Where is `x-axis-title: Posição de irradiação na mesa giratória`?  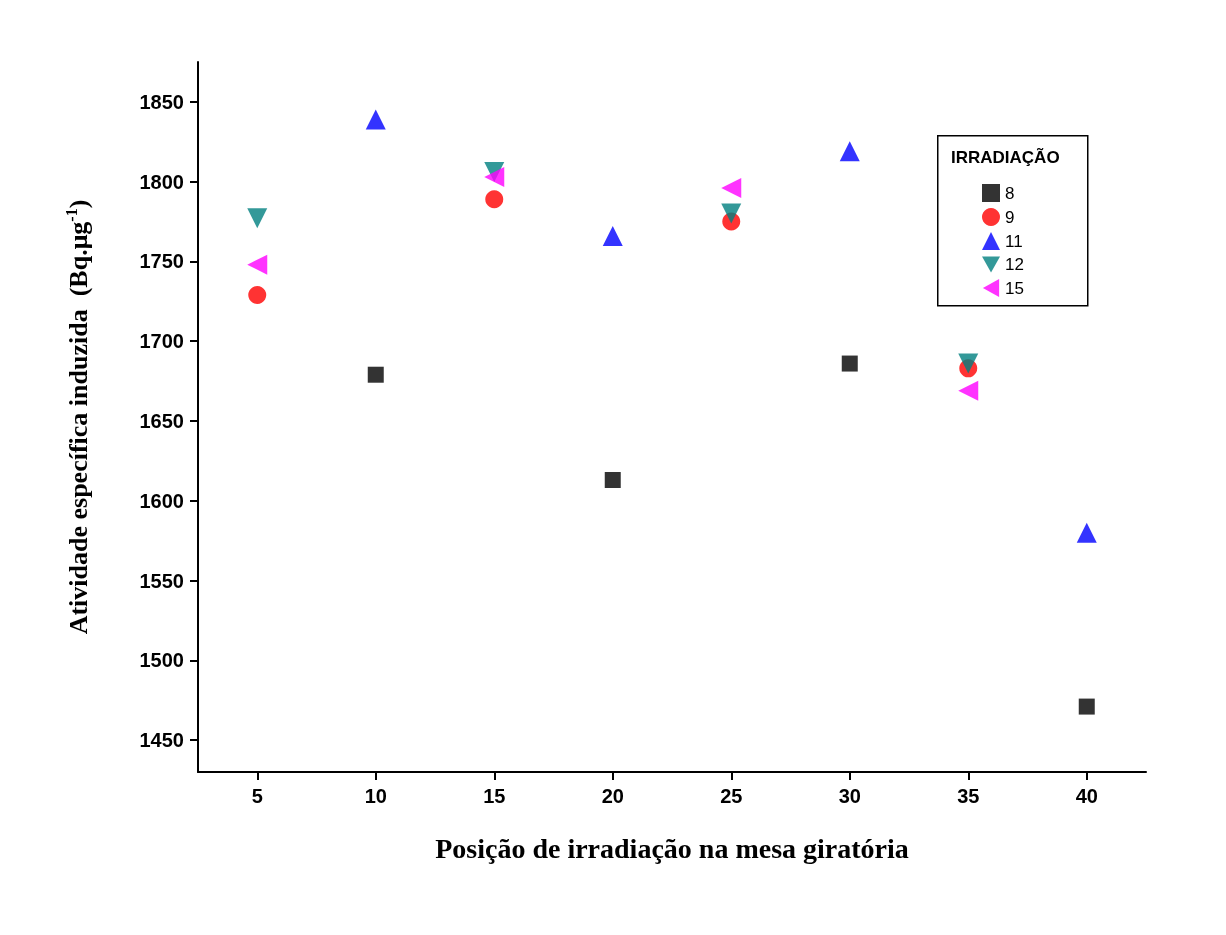 x-axis-title: Posição de irradiação na mesa giratória is located at coordinates (672, 848).